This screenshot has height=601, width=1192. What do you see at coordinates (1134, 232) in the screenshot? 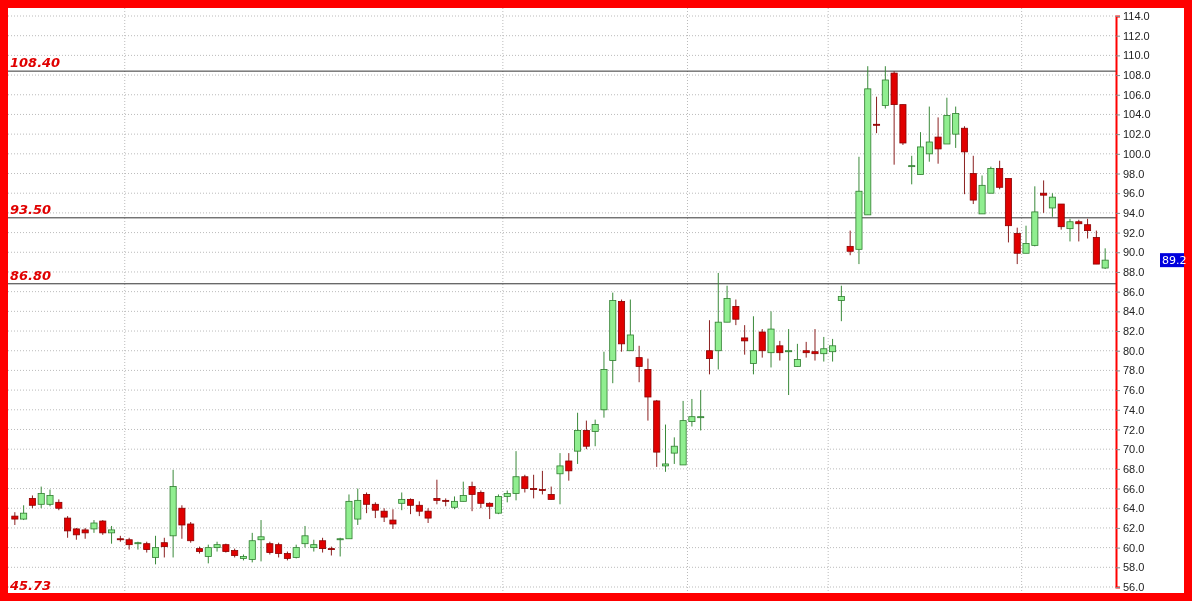
I see `y-tick-label: 92.0` at bounding box center [1134, 232].